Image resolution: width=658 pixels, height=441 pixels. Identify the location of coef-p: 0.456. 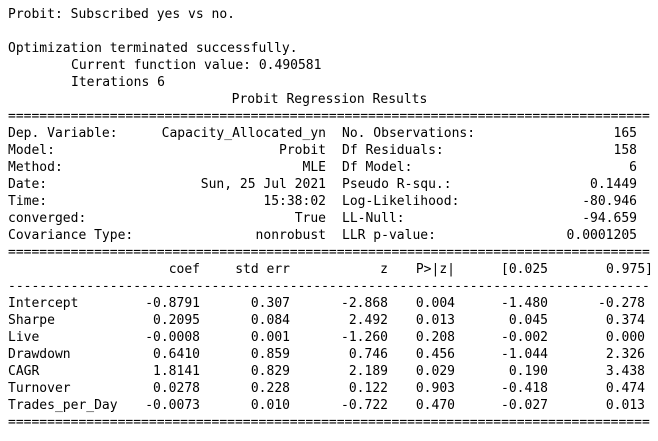
(435, 354).